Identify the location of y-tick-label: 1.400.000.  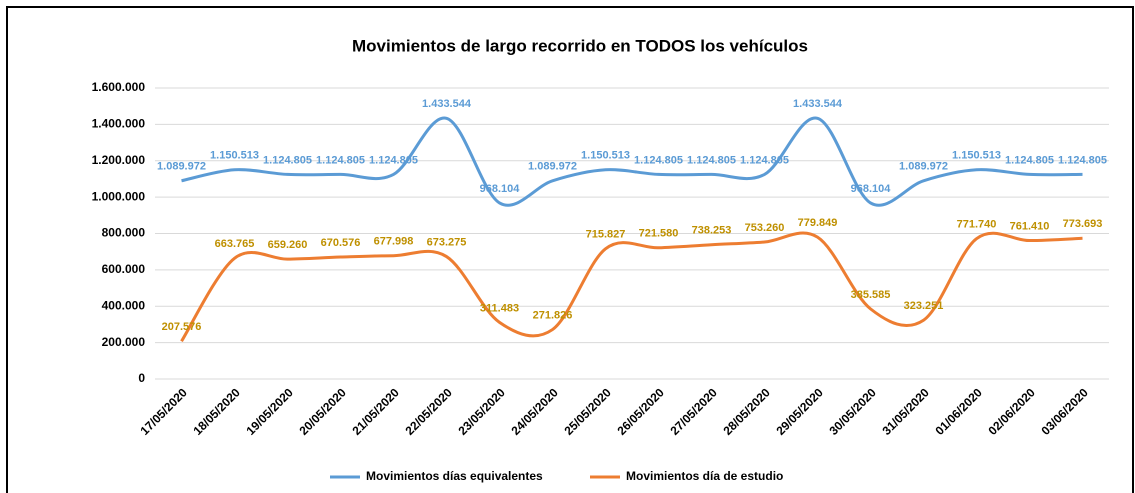
(119, 124).